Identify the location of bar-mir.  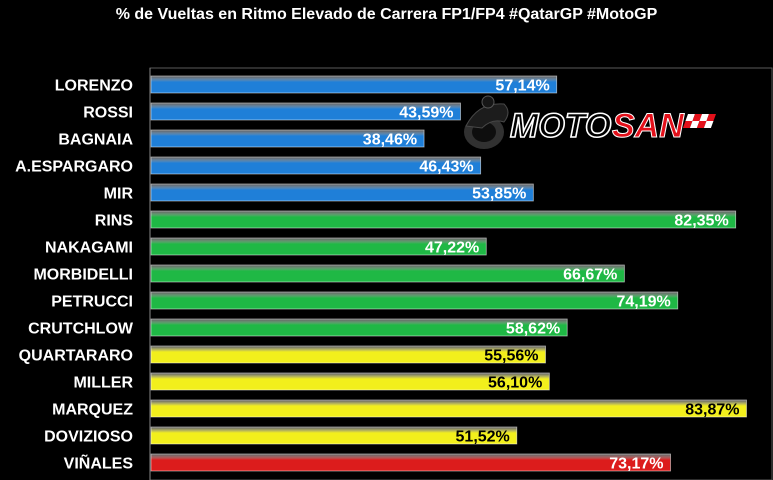
(342, 192).